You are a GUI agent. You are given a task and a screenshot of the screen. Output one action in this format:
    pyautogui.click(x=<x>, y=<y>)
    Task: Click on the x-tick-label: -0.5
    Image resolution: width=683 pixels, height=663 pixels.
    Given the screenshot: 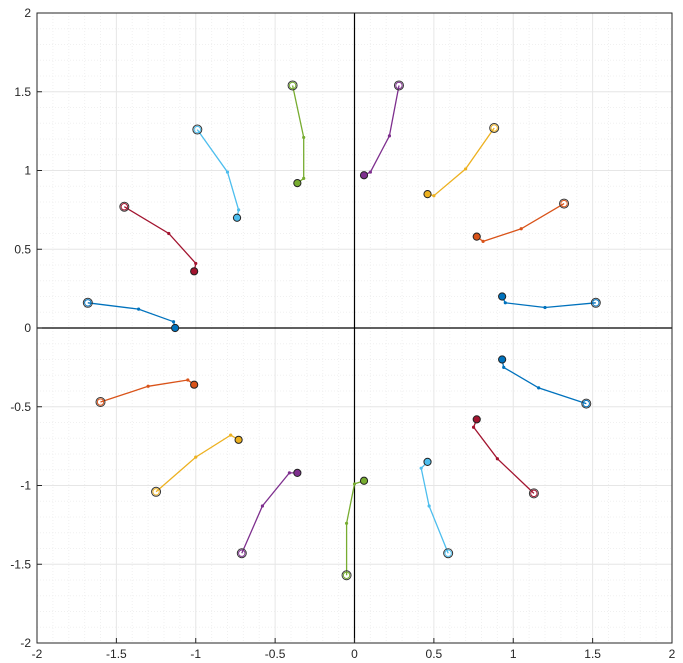 What is the action you would take?
    pyautogui.click(x=275, y=654)
    